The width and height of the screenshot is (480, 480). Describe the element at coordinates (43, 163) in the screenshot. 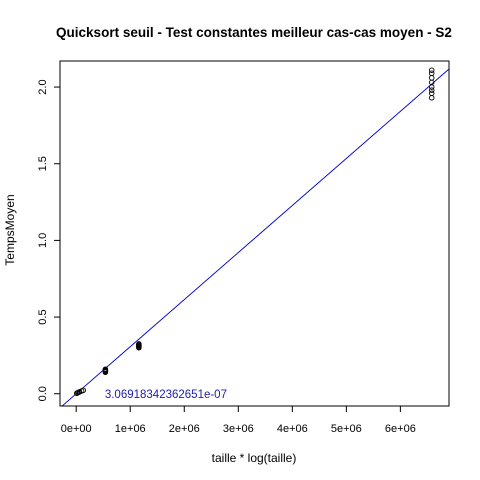

I see `y-tick-label: 1.5` at that location.